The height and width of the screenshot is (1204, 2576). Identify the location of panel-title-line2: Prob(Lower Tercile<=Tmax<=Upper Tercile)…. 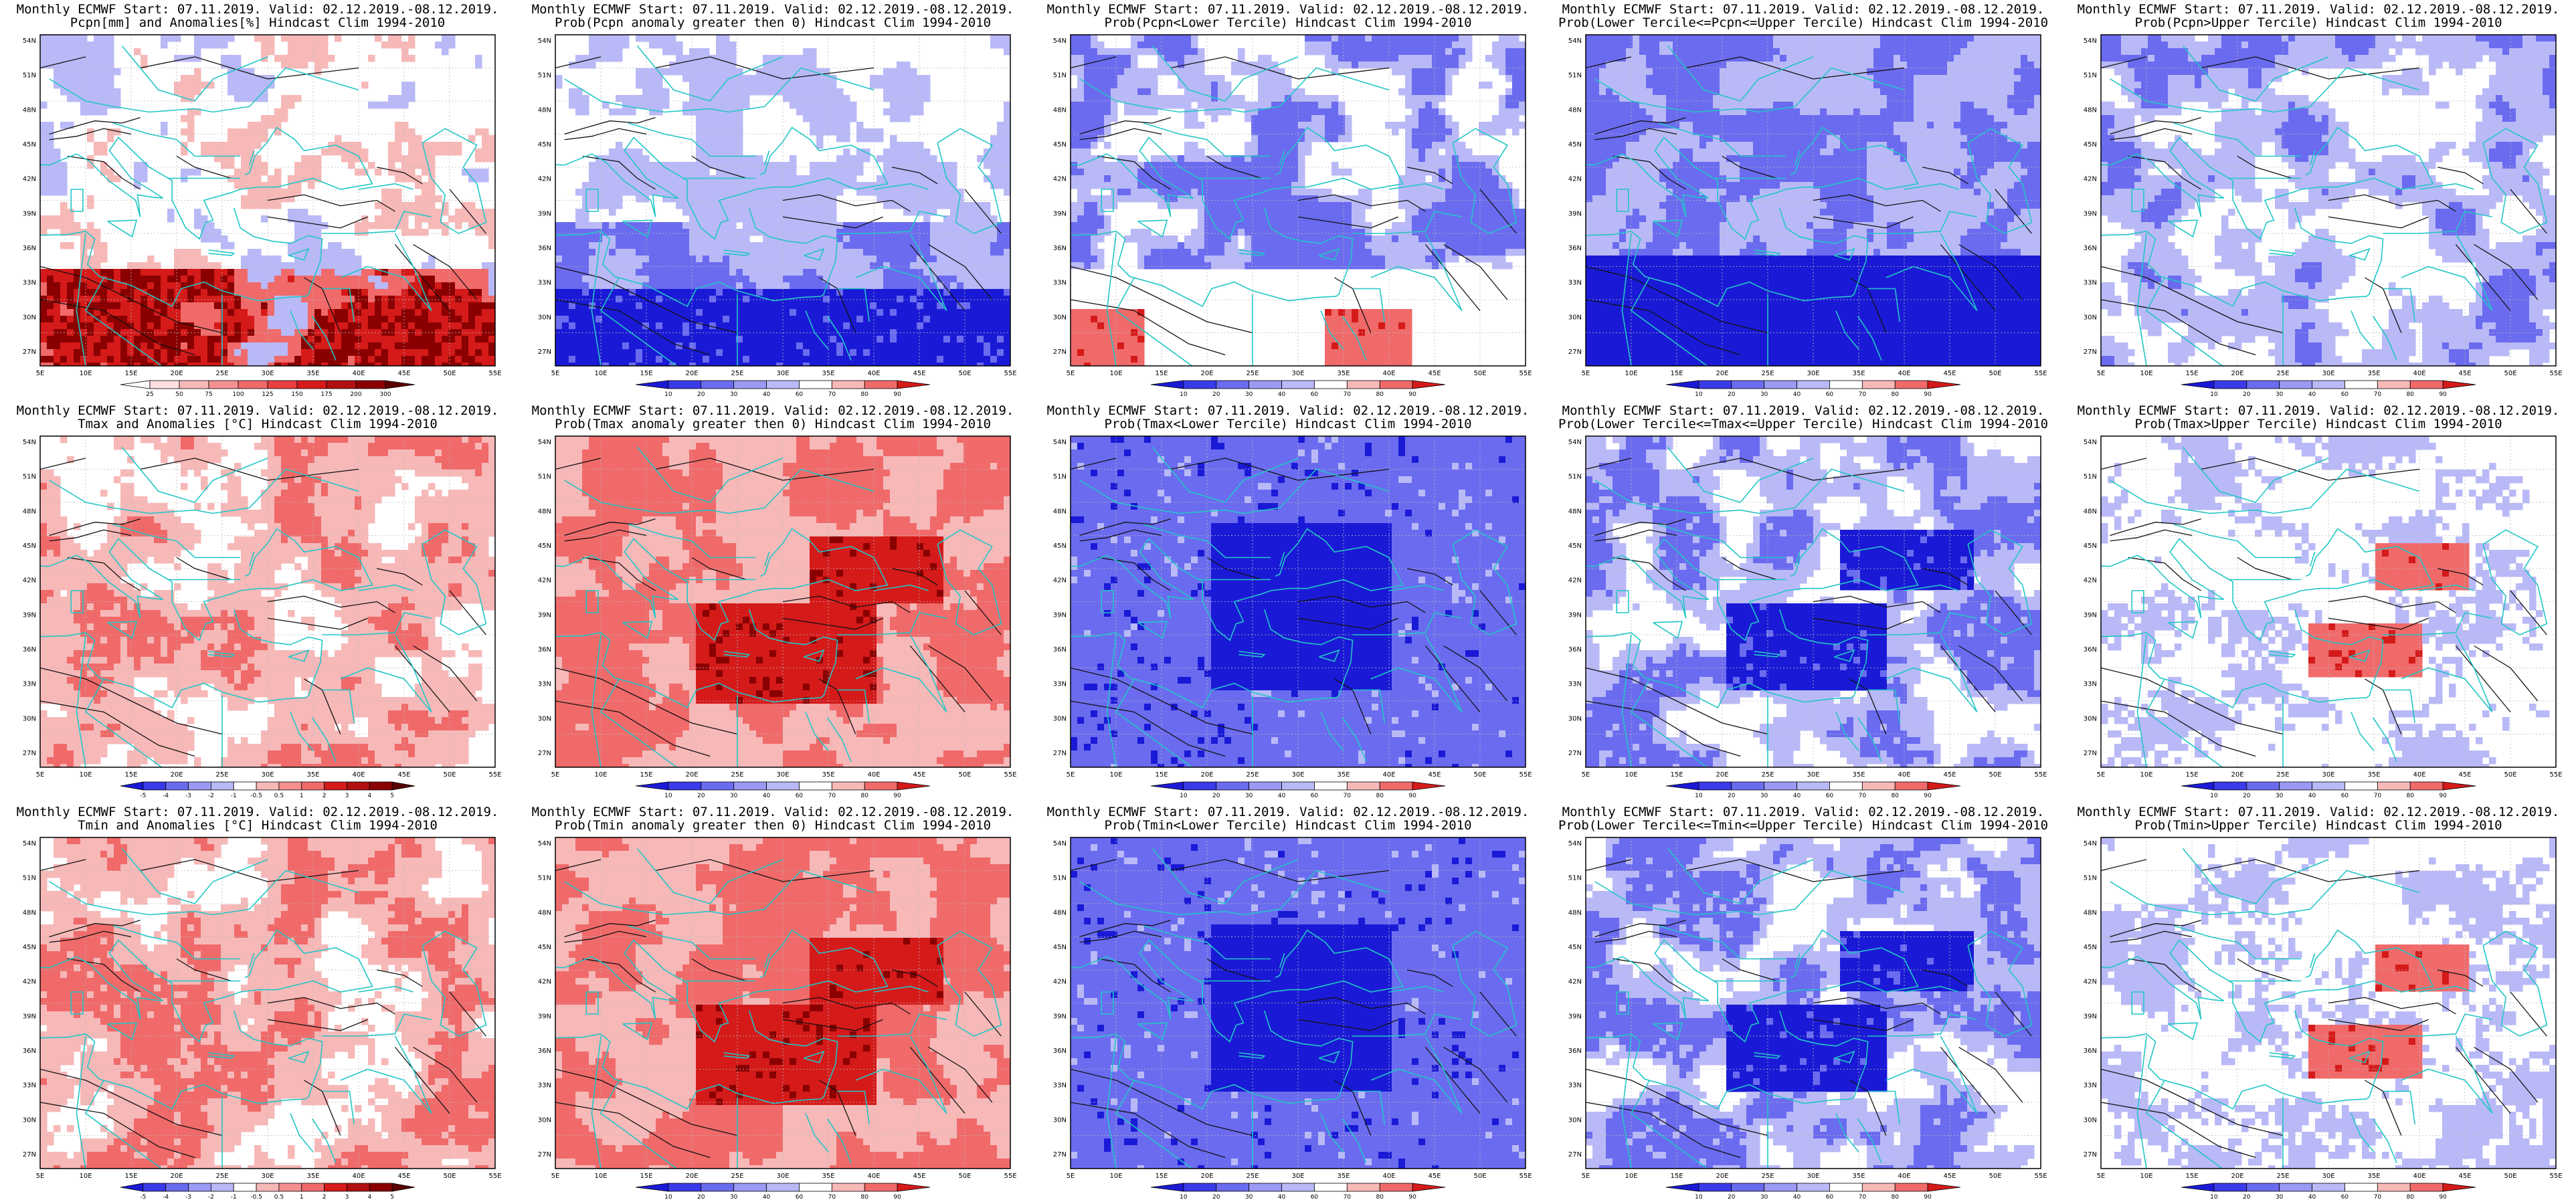
(1803, 424).